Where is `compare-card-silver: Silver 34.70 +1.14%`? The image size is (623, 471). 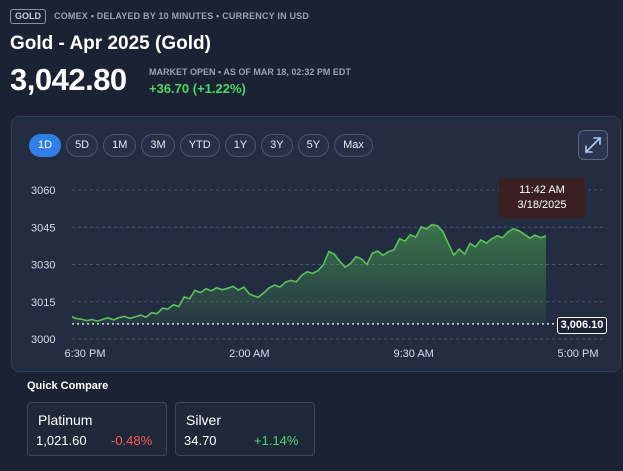
compare-card-silver: Silver 34.70 +1.14% is located at coordinates (245, 429).